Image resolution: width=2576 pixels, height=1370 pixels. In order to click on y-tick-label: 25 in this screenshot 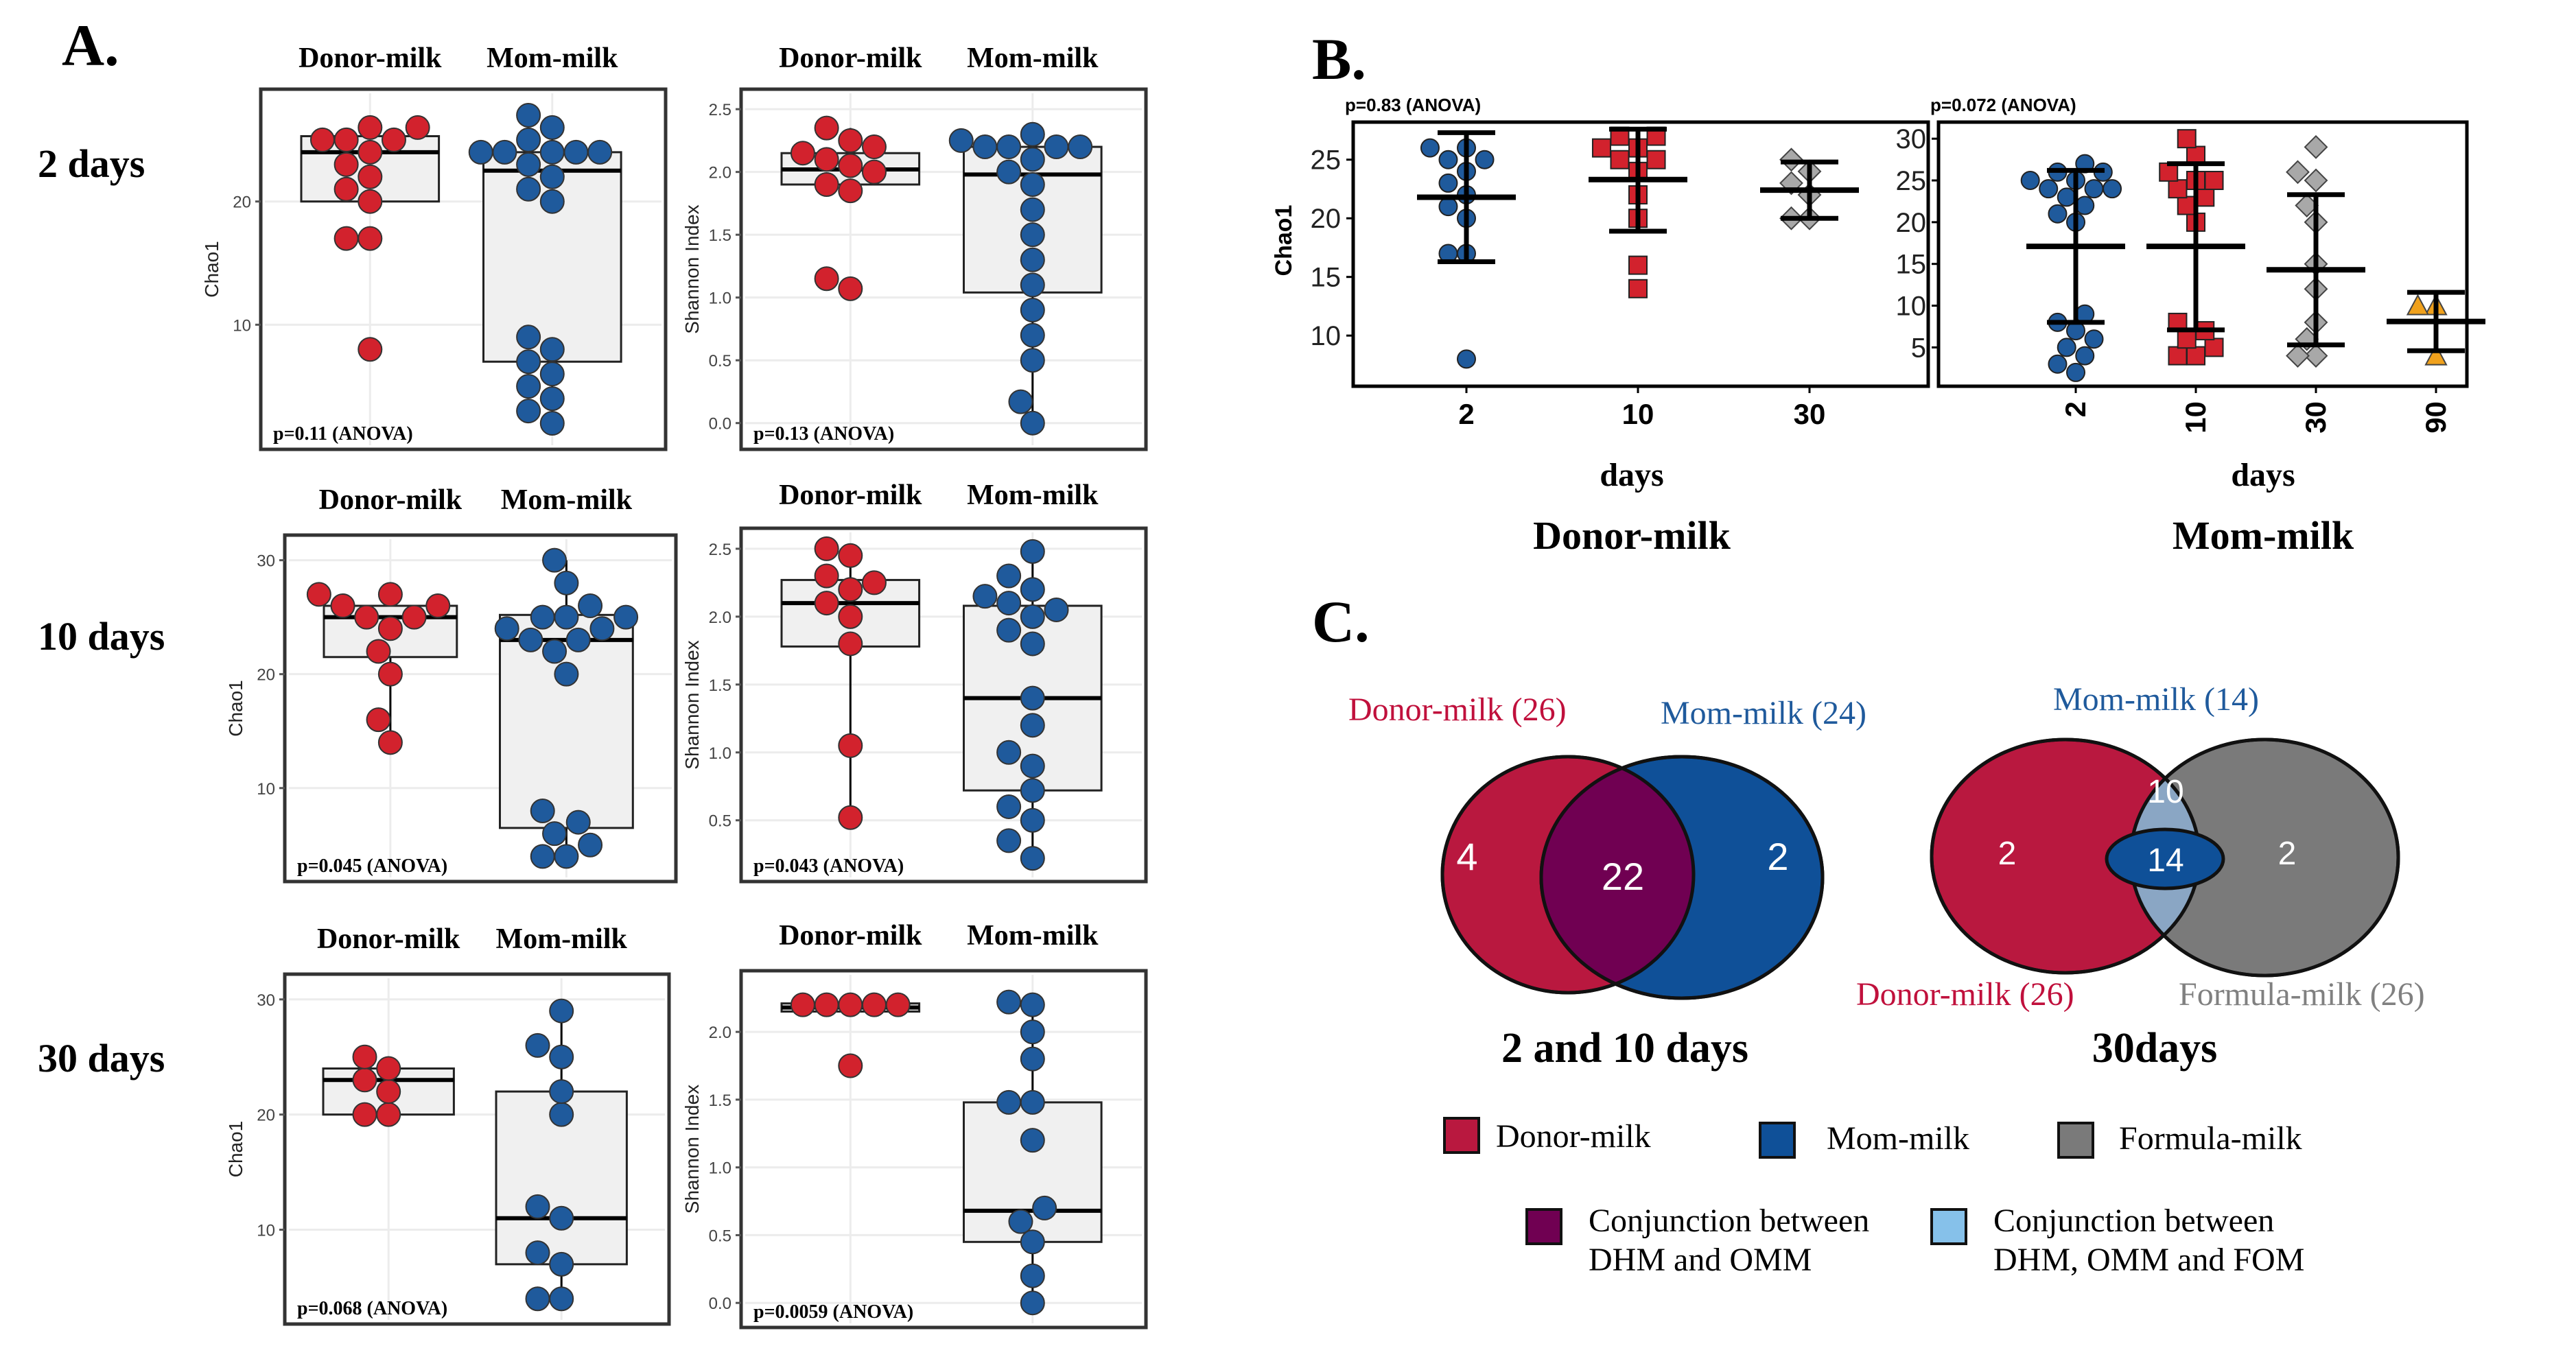, I will do `click(1326, 160)`.